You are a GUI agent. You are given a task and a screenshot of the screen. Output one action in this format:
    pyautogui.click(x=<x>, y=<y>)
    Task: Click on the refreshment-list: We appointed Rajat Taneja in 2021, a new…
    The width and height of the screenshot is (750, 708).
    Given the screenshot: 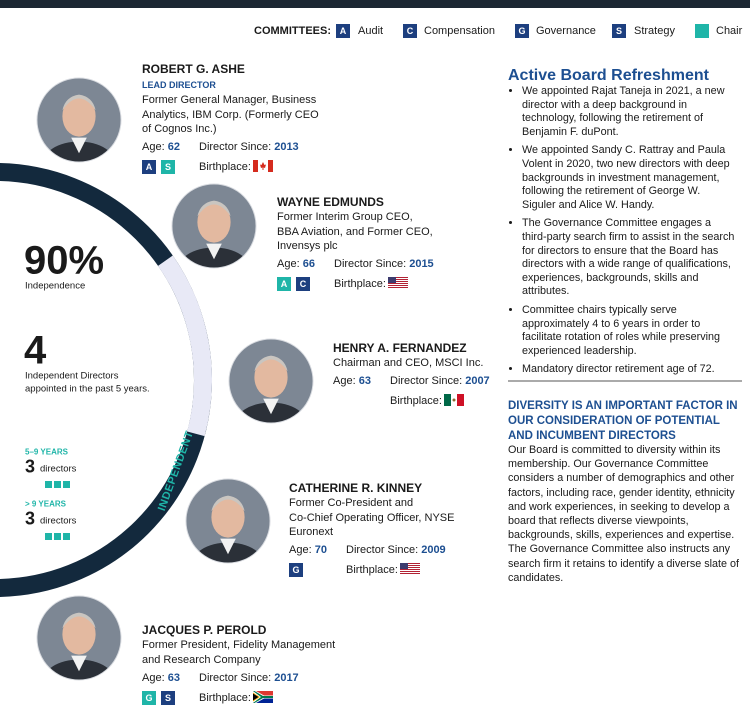 What is the action you would take?
    pyautogui.click(x=622, y=233)
    